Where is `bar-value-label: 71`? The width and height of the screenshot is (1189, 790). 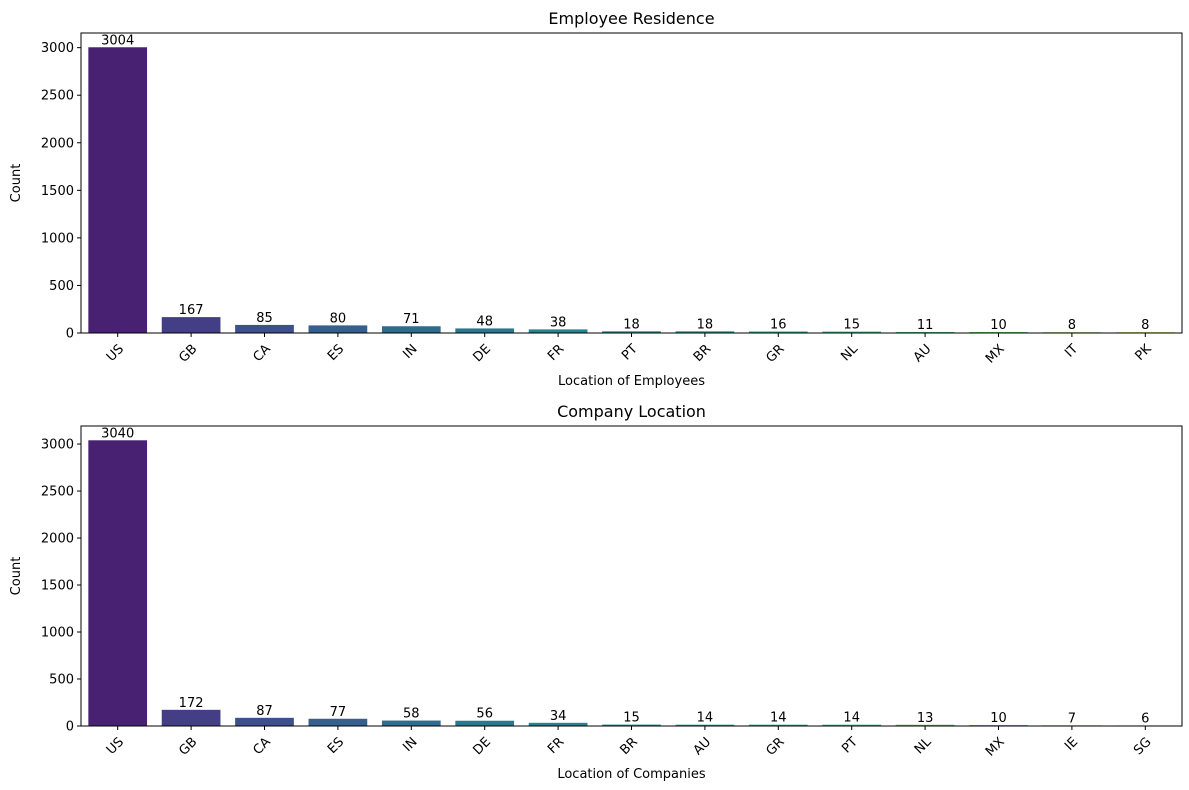
bar-value-label: 71 is located at coordinates (411, 319).